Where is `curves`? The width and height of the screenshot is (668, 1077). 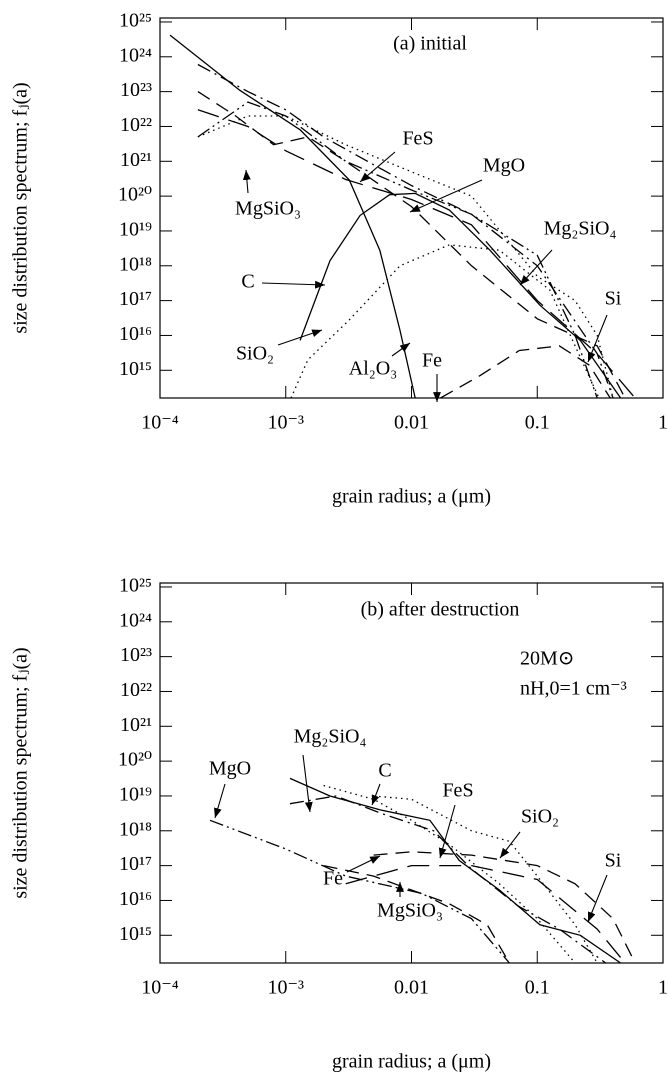 curves is located at coordinates (422, 870).